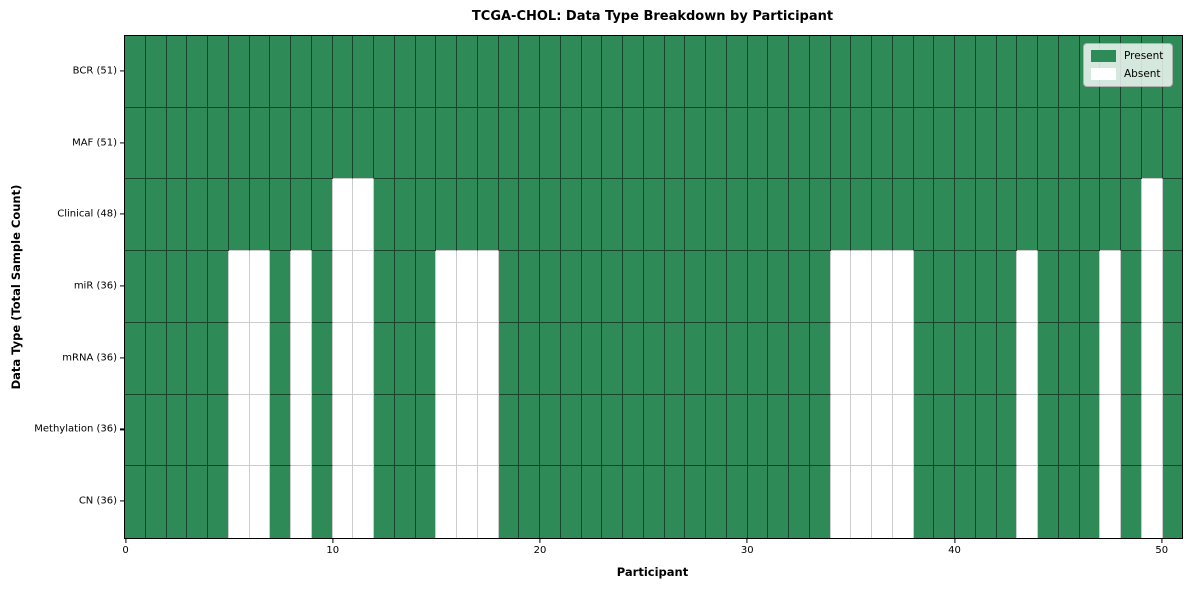 The width and height of the screenshot is (1200, 600). Describe the element at coordinates (16, 287) in the screenshot. I see `y-axis-label: Data Type (Total Sample Count)` at that location.